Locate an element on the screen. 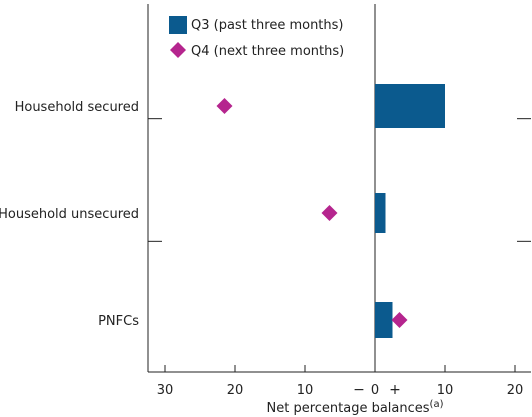  x-axis-label: Net percentage balances(a) is located at coordinates (355, 407).